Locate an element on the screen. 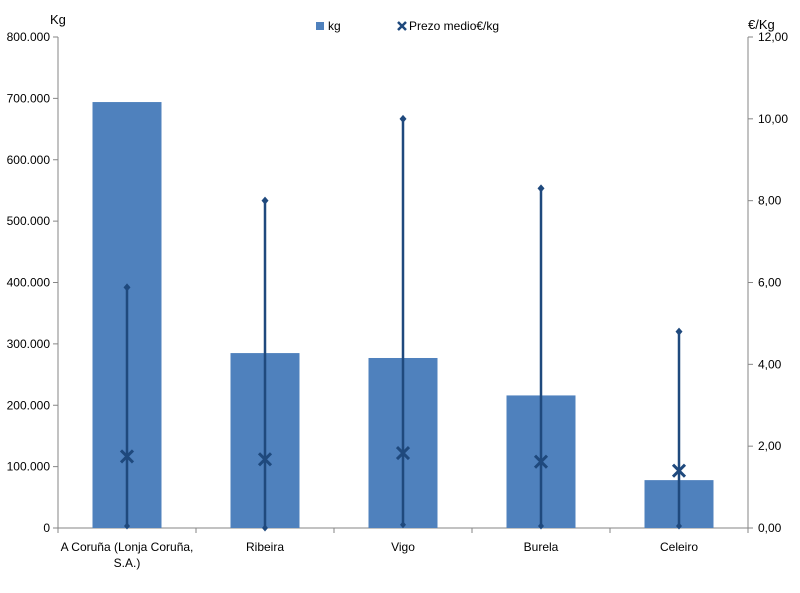 This screenshot has height=593, width=800. right-tick-label: 10,00 is located at coordinates (773, 119).